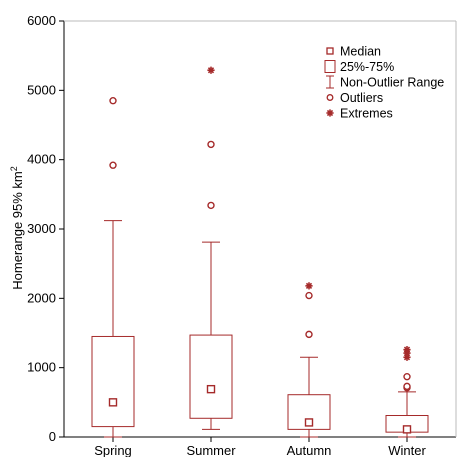 The width and height of the screenshot is (458, 457). I want to click on legend-label: Extremes, so click(366, 114).